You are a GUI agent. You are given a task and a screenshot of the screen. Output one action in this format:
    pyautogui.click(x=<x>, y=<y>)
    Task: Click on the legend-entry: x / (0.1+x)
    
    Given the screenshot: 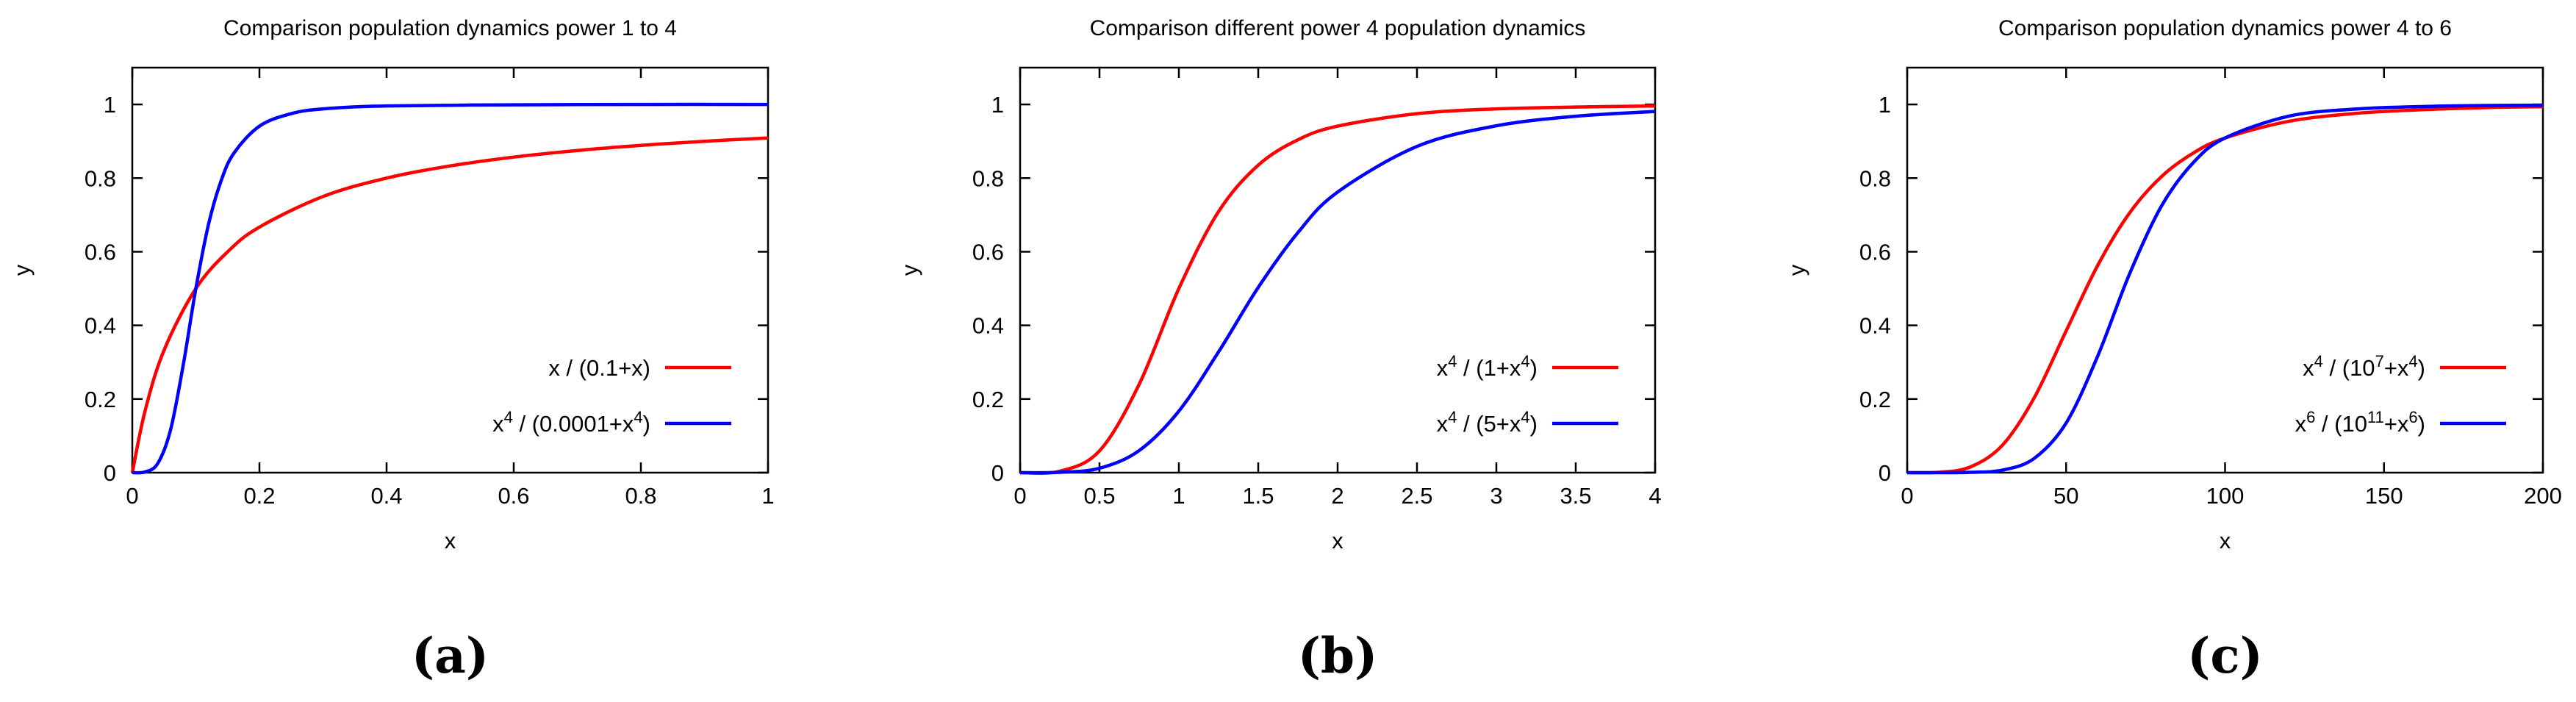 What is the action you would take?
    pyautogui.click(x=599, y=368)
    